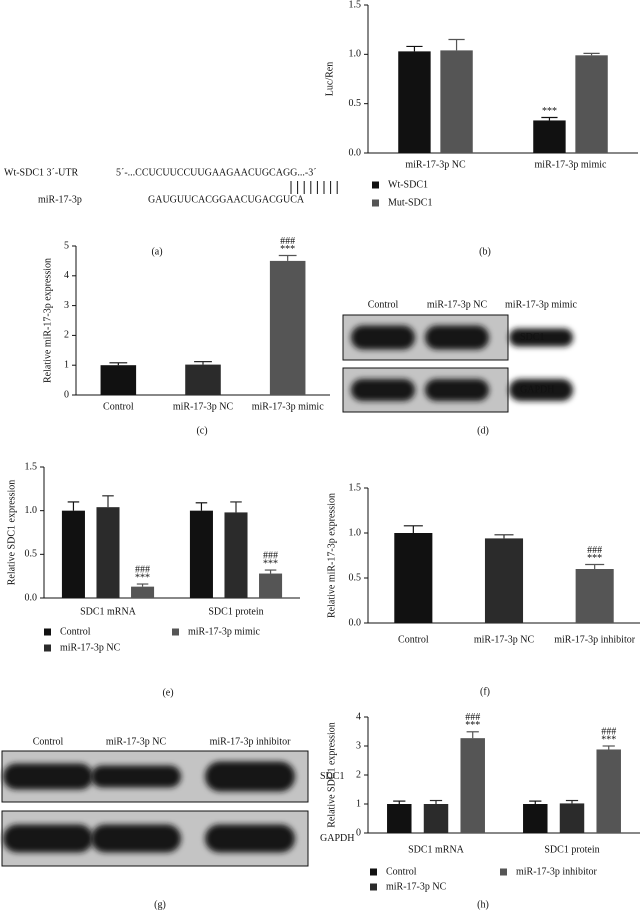 The width and height of the screenshot is (644, 913). I want to click on panel-label: (h), so click(483, 904).